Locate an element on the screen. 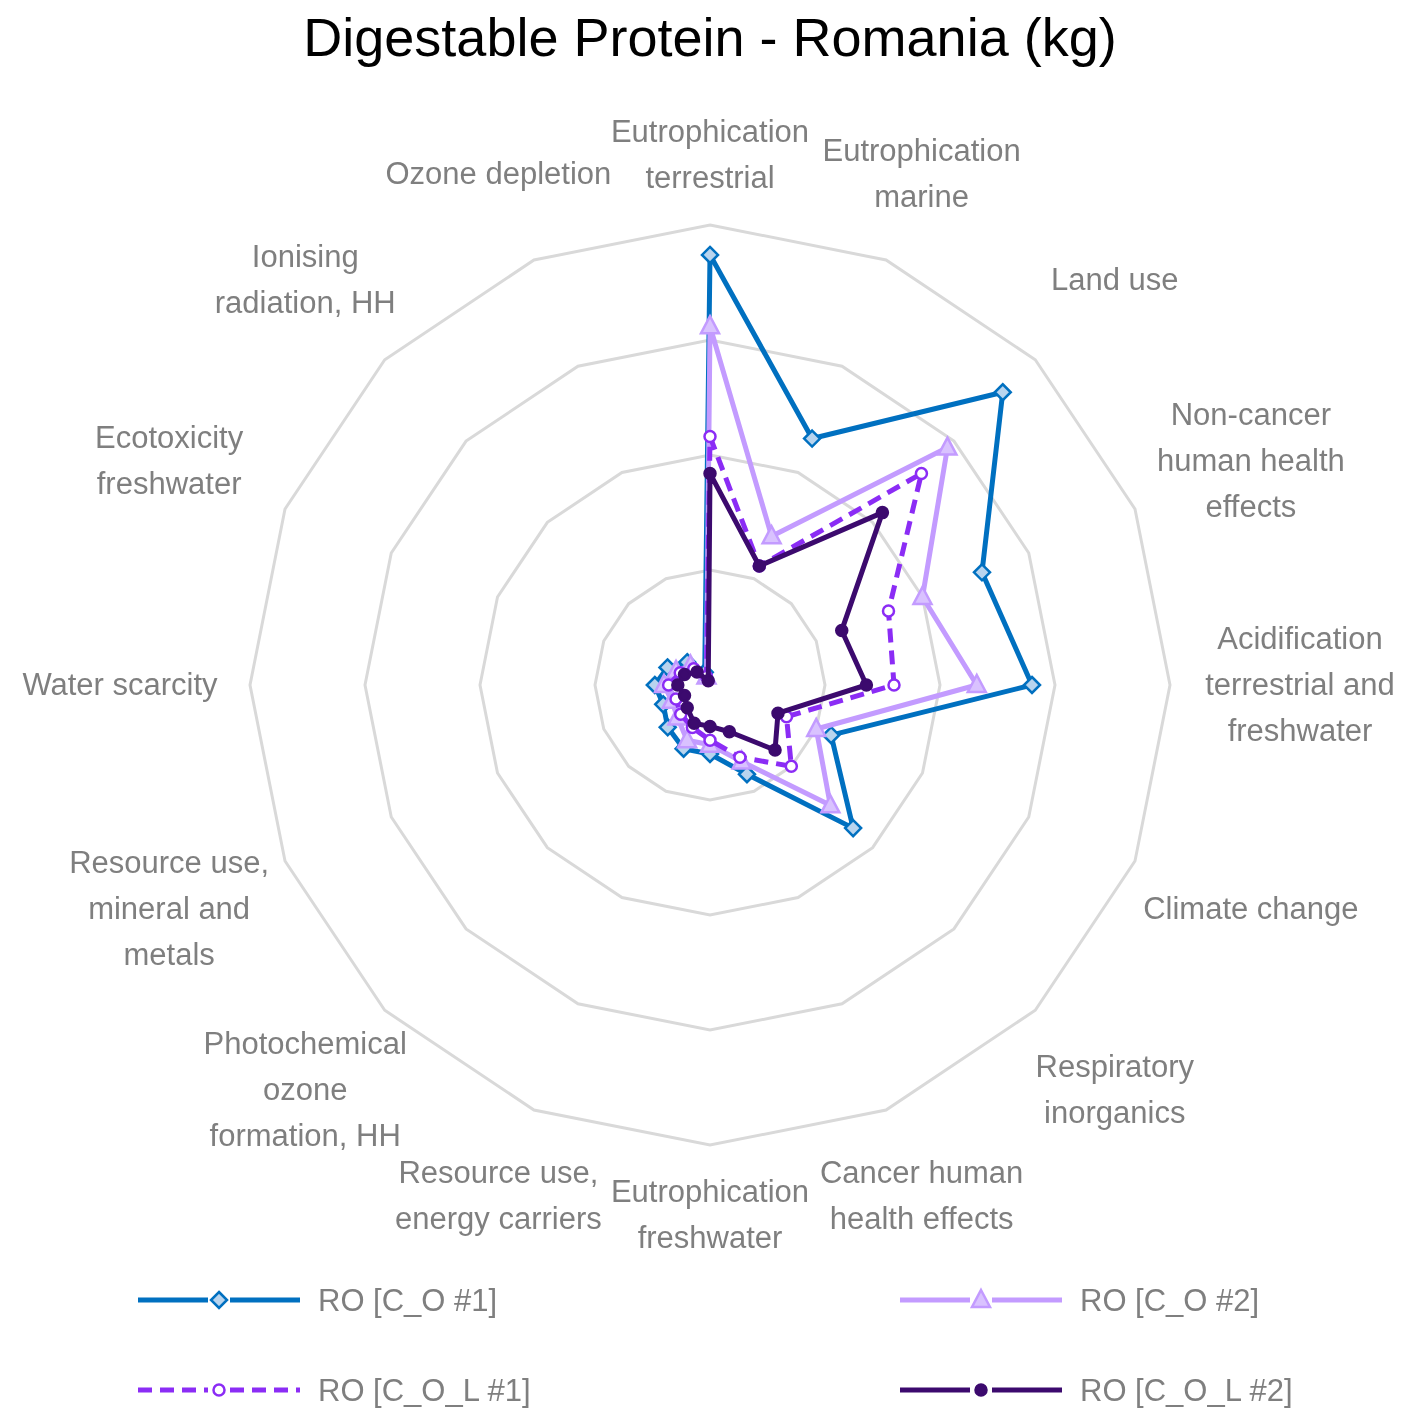 The image size is (1417, 1422). spoke-label: Water scarcity is located at coordinates (120, 684).